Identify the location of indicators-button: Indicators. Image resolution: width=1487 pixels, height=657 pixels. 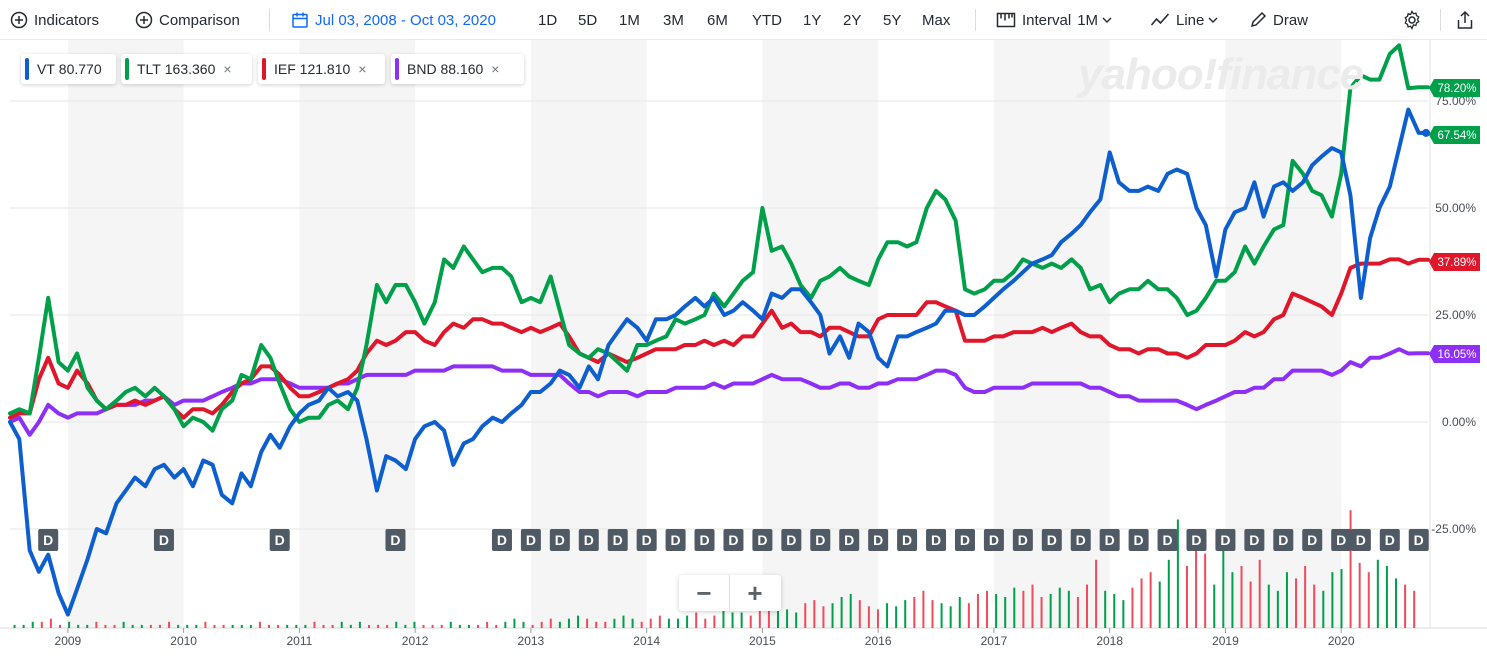
(54, 20).